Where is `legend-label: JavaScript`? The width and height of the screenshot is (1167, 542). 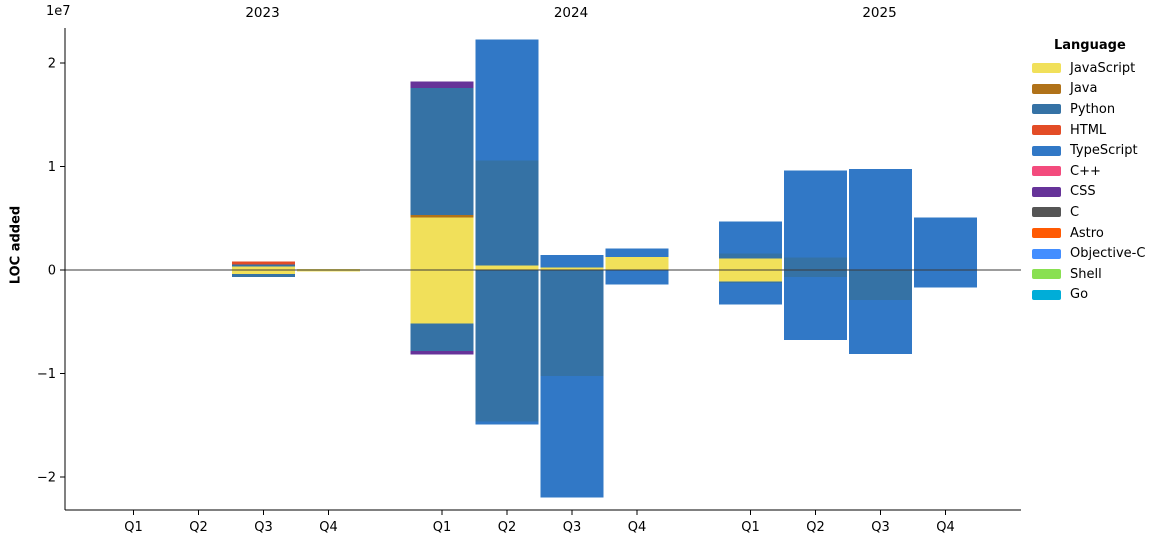 legend-label: JavaScript is located at coordinates (1103, 68).